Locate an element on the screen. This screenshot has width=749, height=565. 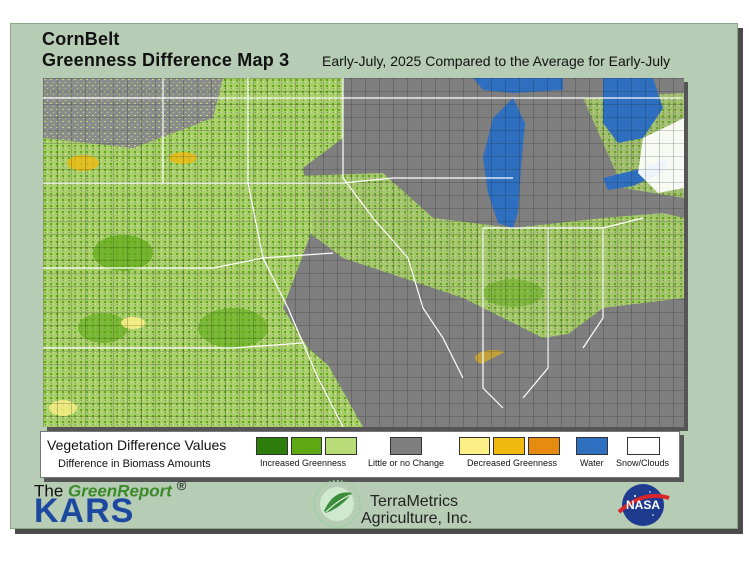
terrametrics-leaf-icon is located at coordinates (337, 504).